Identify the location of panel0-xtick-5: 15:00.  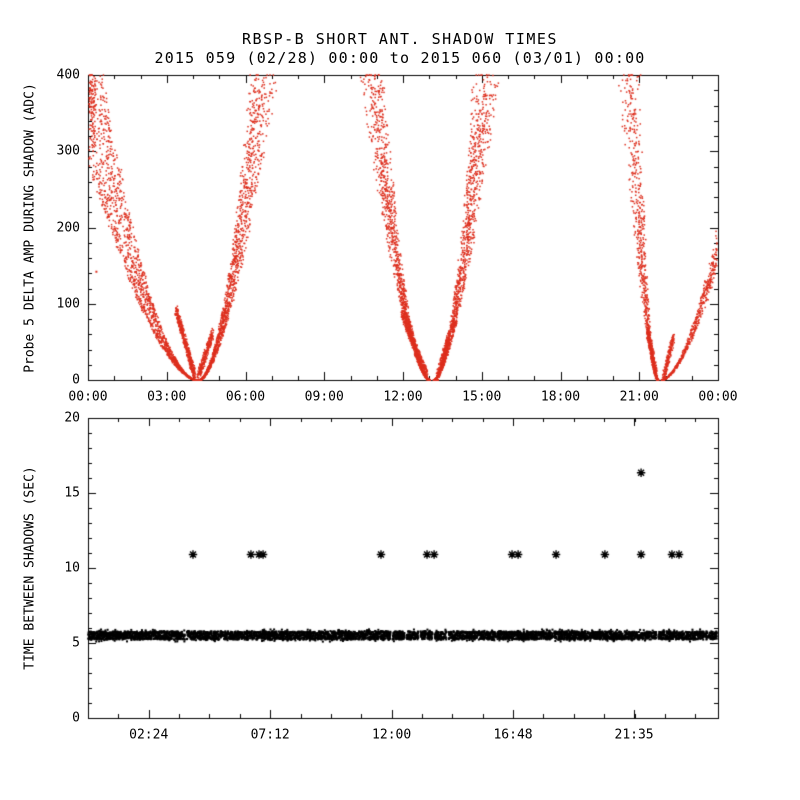
(482, 397).